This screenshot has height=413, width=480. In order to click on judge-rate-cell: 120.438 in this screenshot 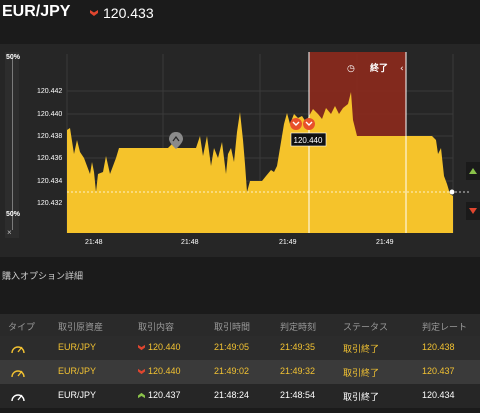, I will do `click(438, 347)`.